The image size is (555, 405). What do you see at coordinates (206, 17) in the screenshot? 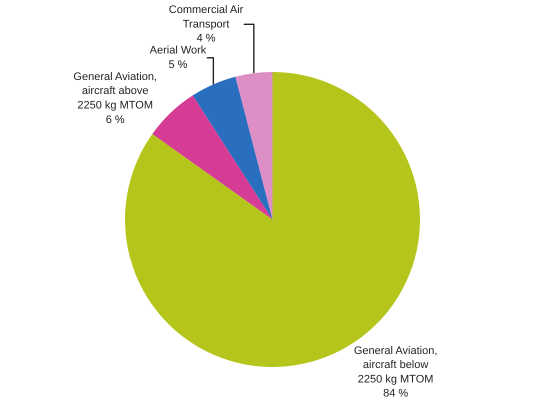
I see `slice-label: Commercial Air Transport` at bounding box center [206, 17].